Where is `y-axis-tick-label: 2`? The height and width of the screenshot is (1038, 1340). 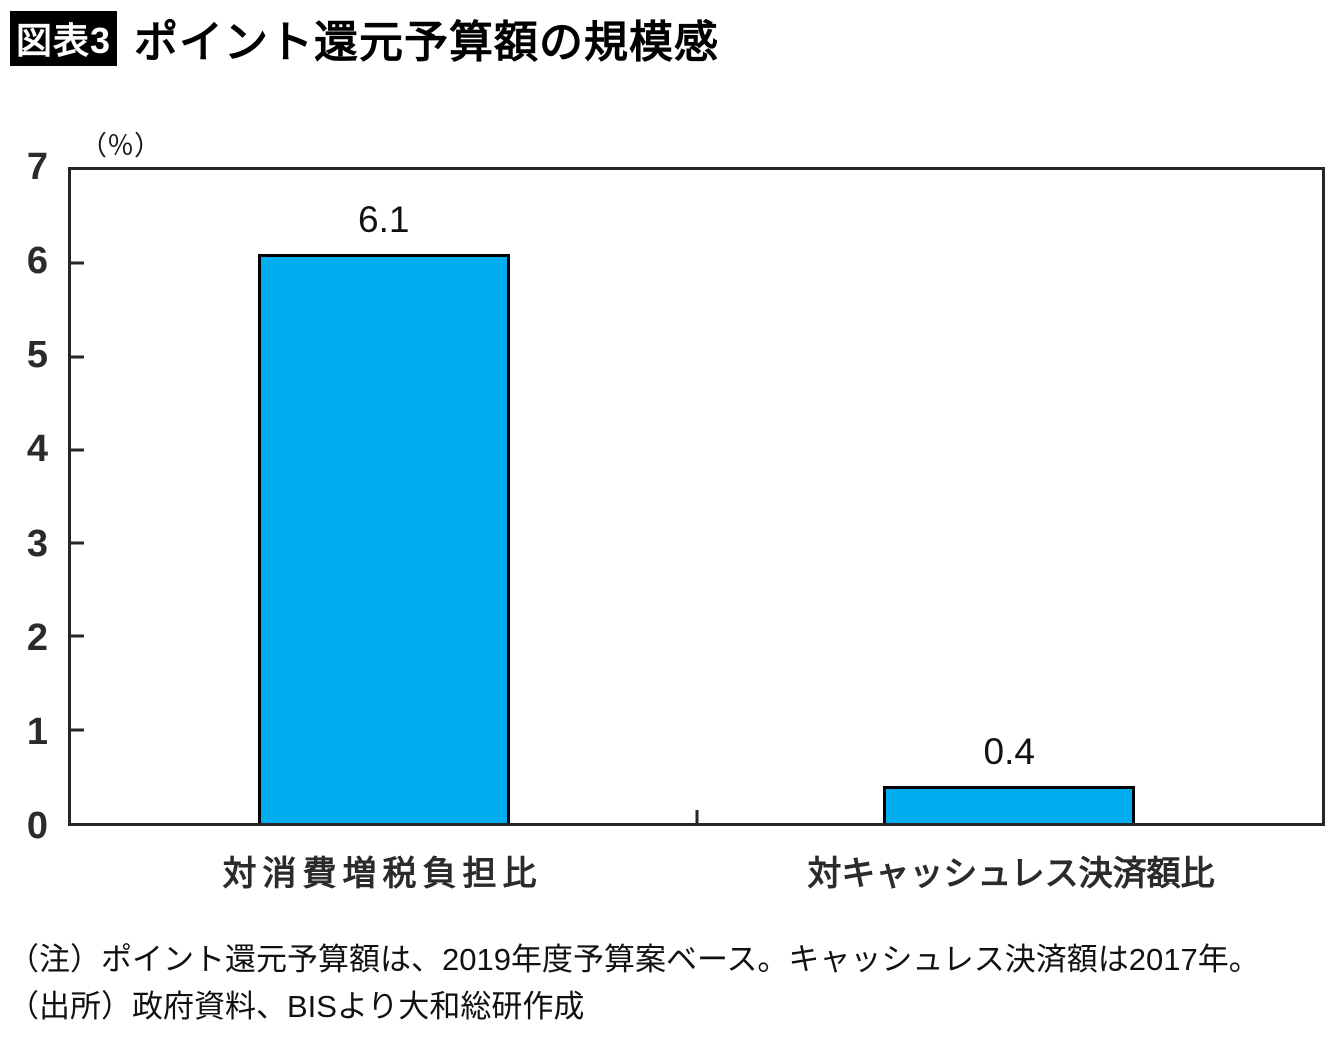 y-axis-tick-label: 2 is located at coordinates (37, 637).